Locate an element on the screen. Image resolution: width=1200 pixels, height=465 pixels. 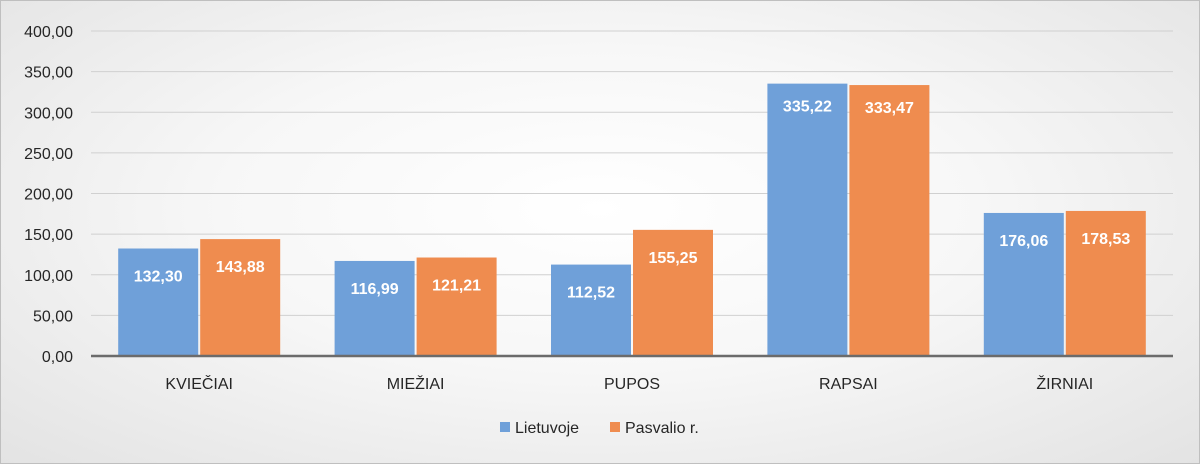
data-label: 176,06 is located at coordinates (1023, 241).